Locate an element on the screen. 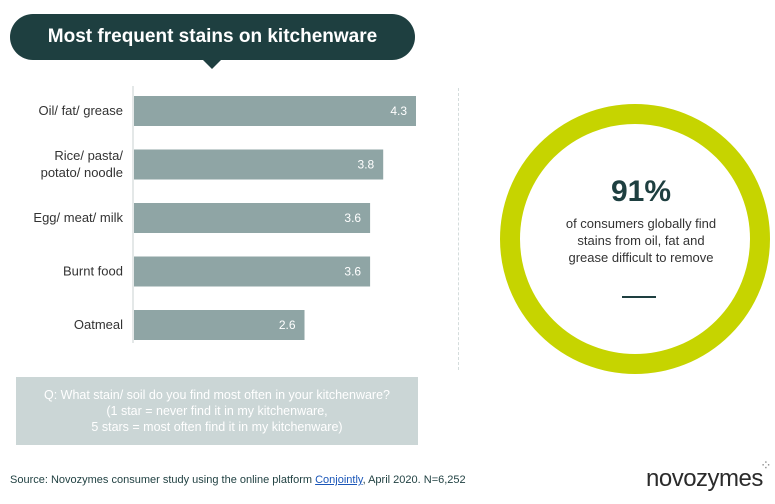 This screenshot has height=504, width=775. category-label: Oatmeal is located at coordinates (98, 324).